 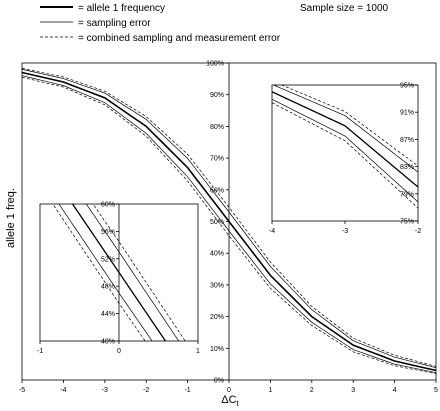 I want to click on y-axis-label: allele 1 freq., so click(x=11, y=218).